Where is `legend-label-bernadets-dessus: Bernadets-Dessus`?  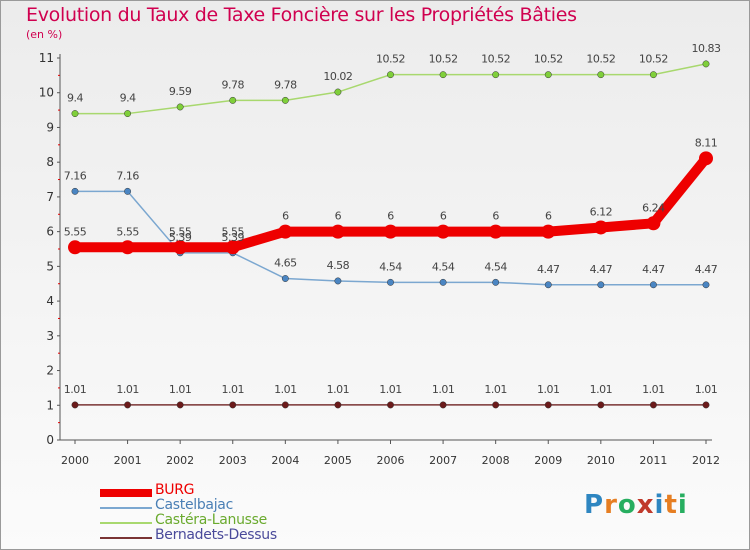 legend-label-bernadets-dessus: Bernadets-Dessus is located at coordinates (216, 535).